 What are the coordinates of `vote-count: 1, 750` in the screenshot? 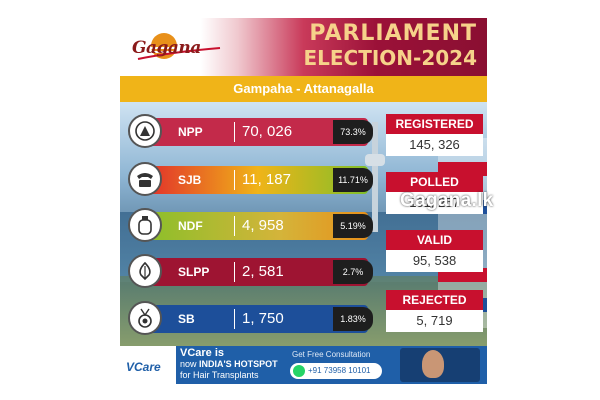 It's located at (263, 318).